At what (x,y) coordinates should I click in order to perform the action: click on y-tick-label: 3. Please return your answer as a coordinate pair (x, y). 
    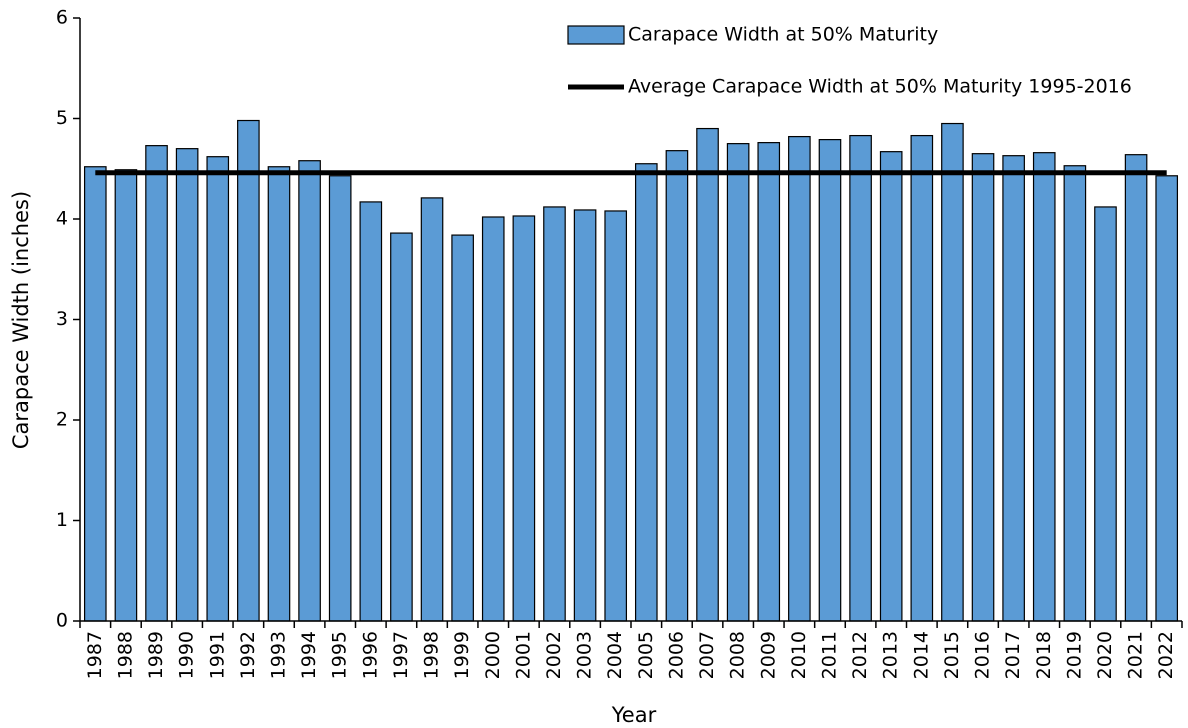
    Looking at the image, I should click on (62, 319).